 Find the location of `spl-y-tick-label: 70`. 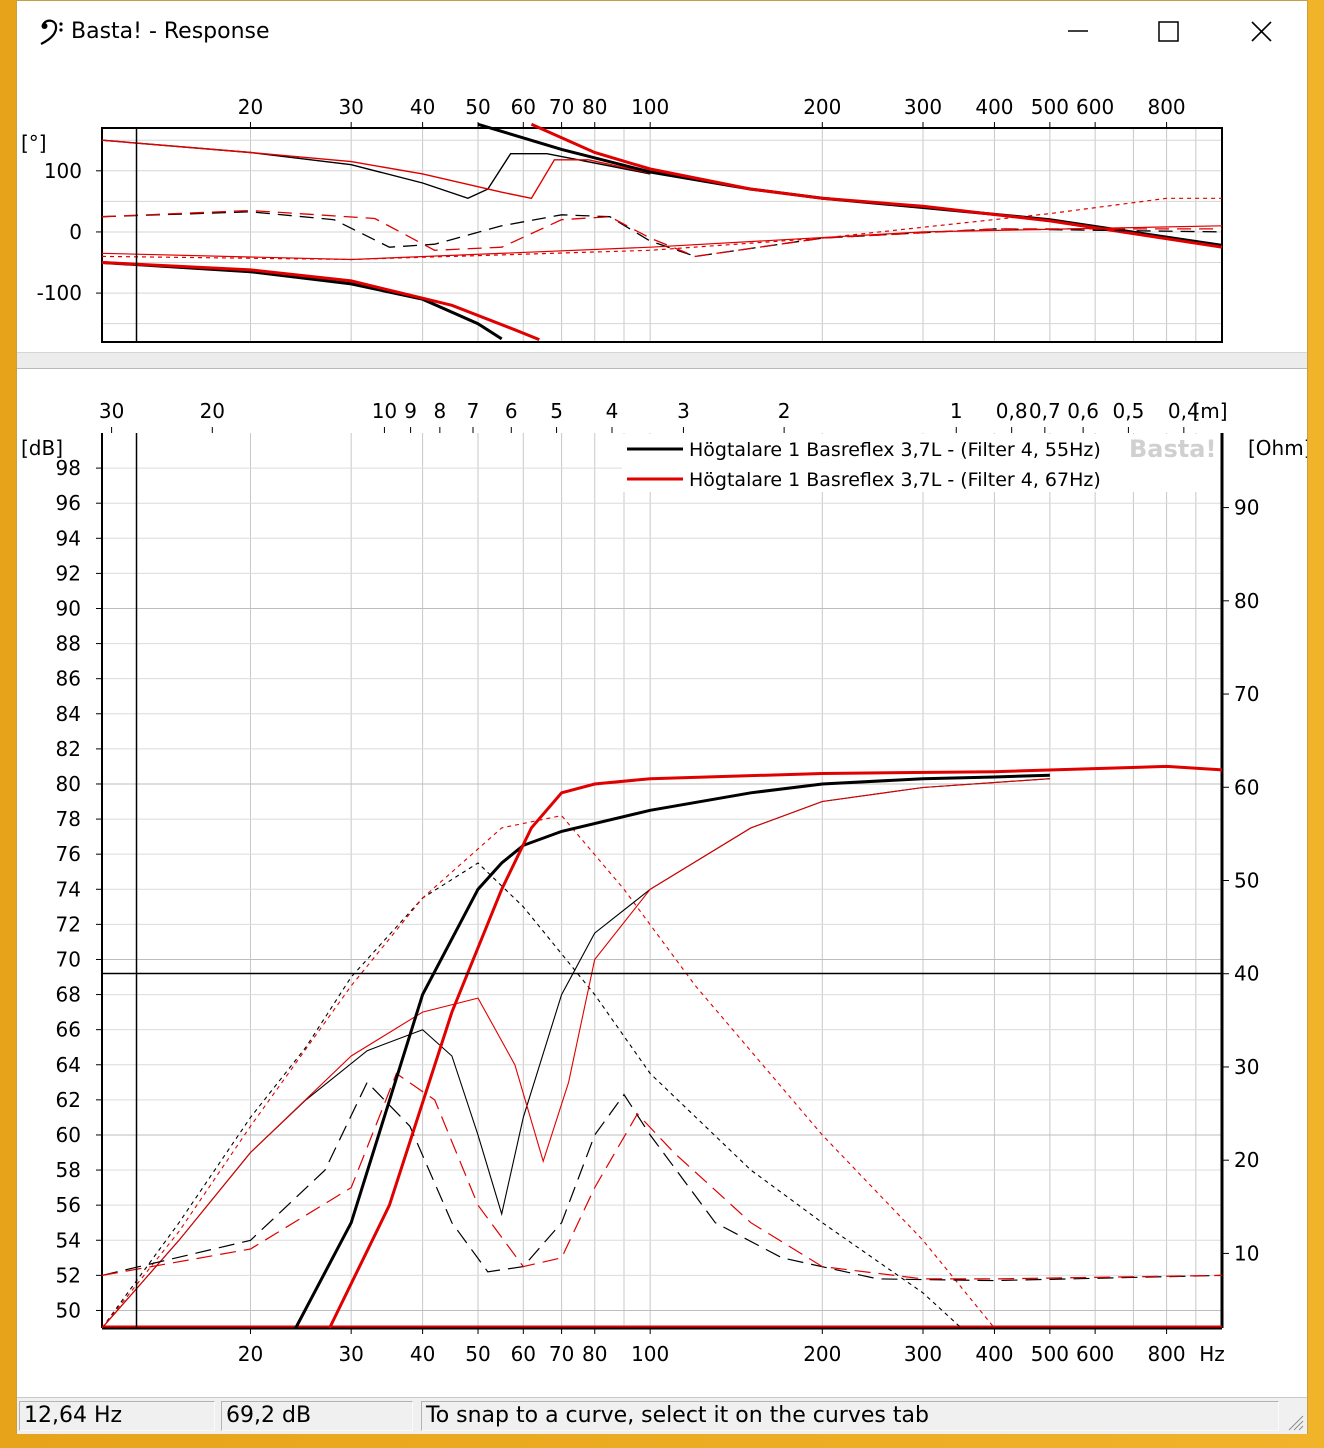

spl-y-tick-label: 70 is located at coordinates (68, 959).